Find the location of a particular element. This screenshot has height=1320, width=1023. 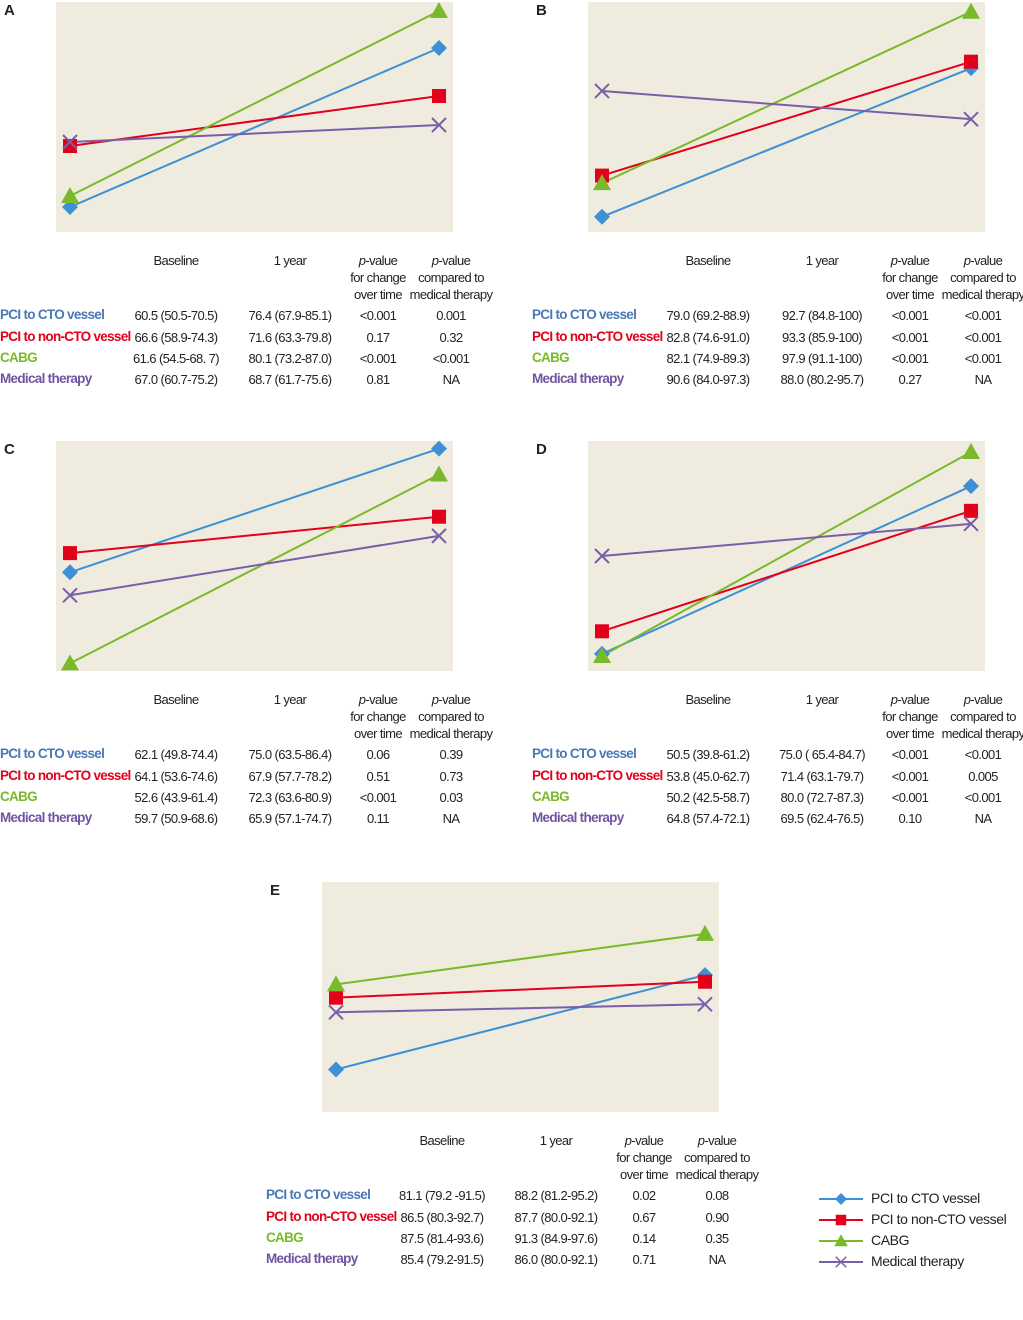

legend-marker-square-icon is located at coordinates (841, 1220).